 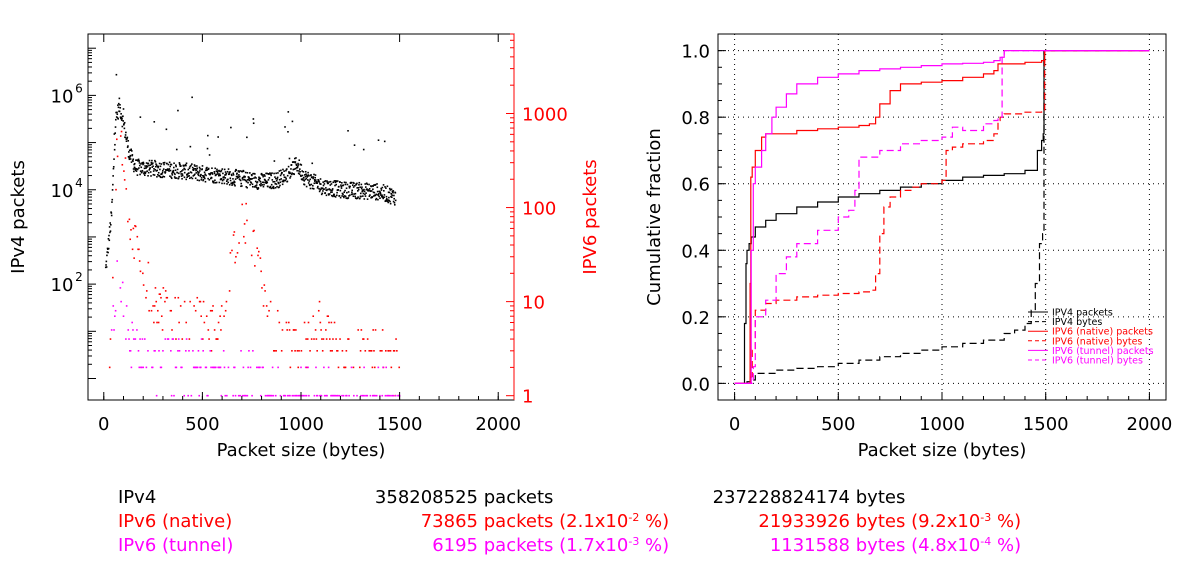 I want to click on x-tick-label: 1500, so click(x=400, y=424).